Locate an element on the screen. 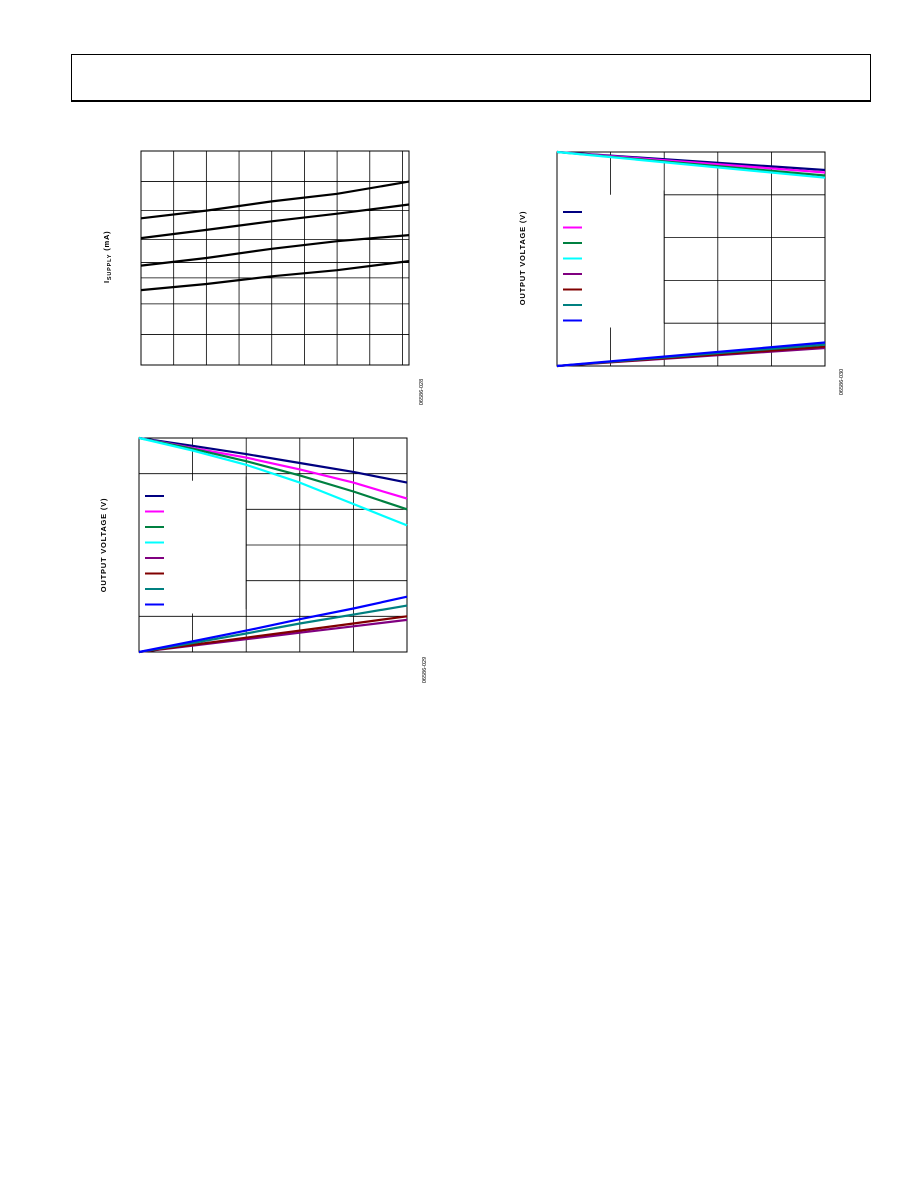 This screenshot has height=1188, width=918. figure-id: 06586-028 is located at coordinates (422, 392).